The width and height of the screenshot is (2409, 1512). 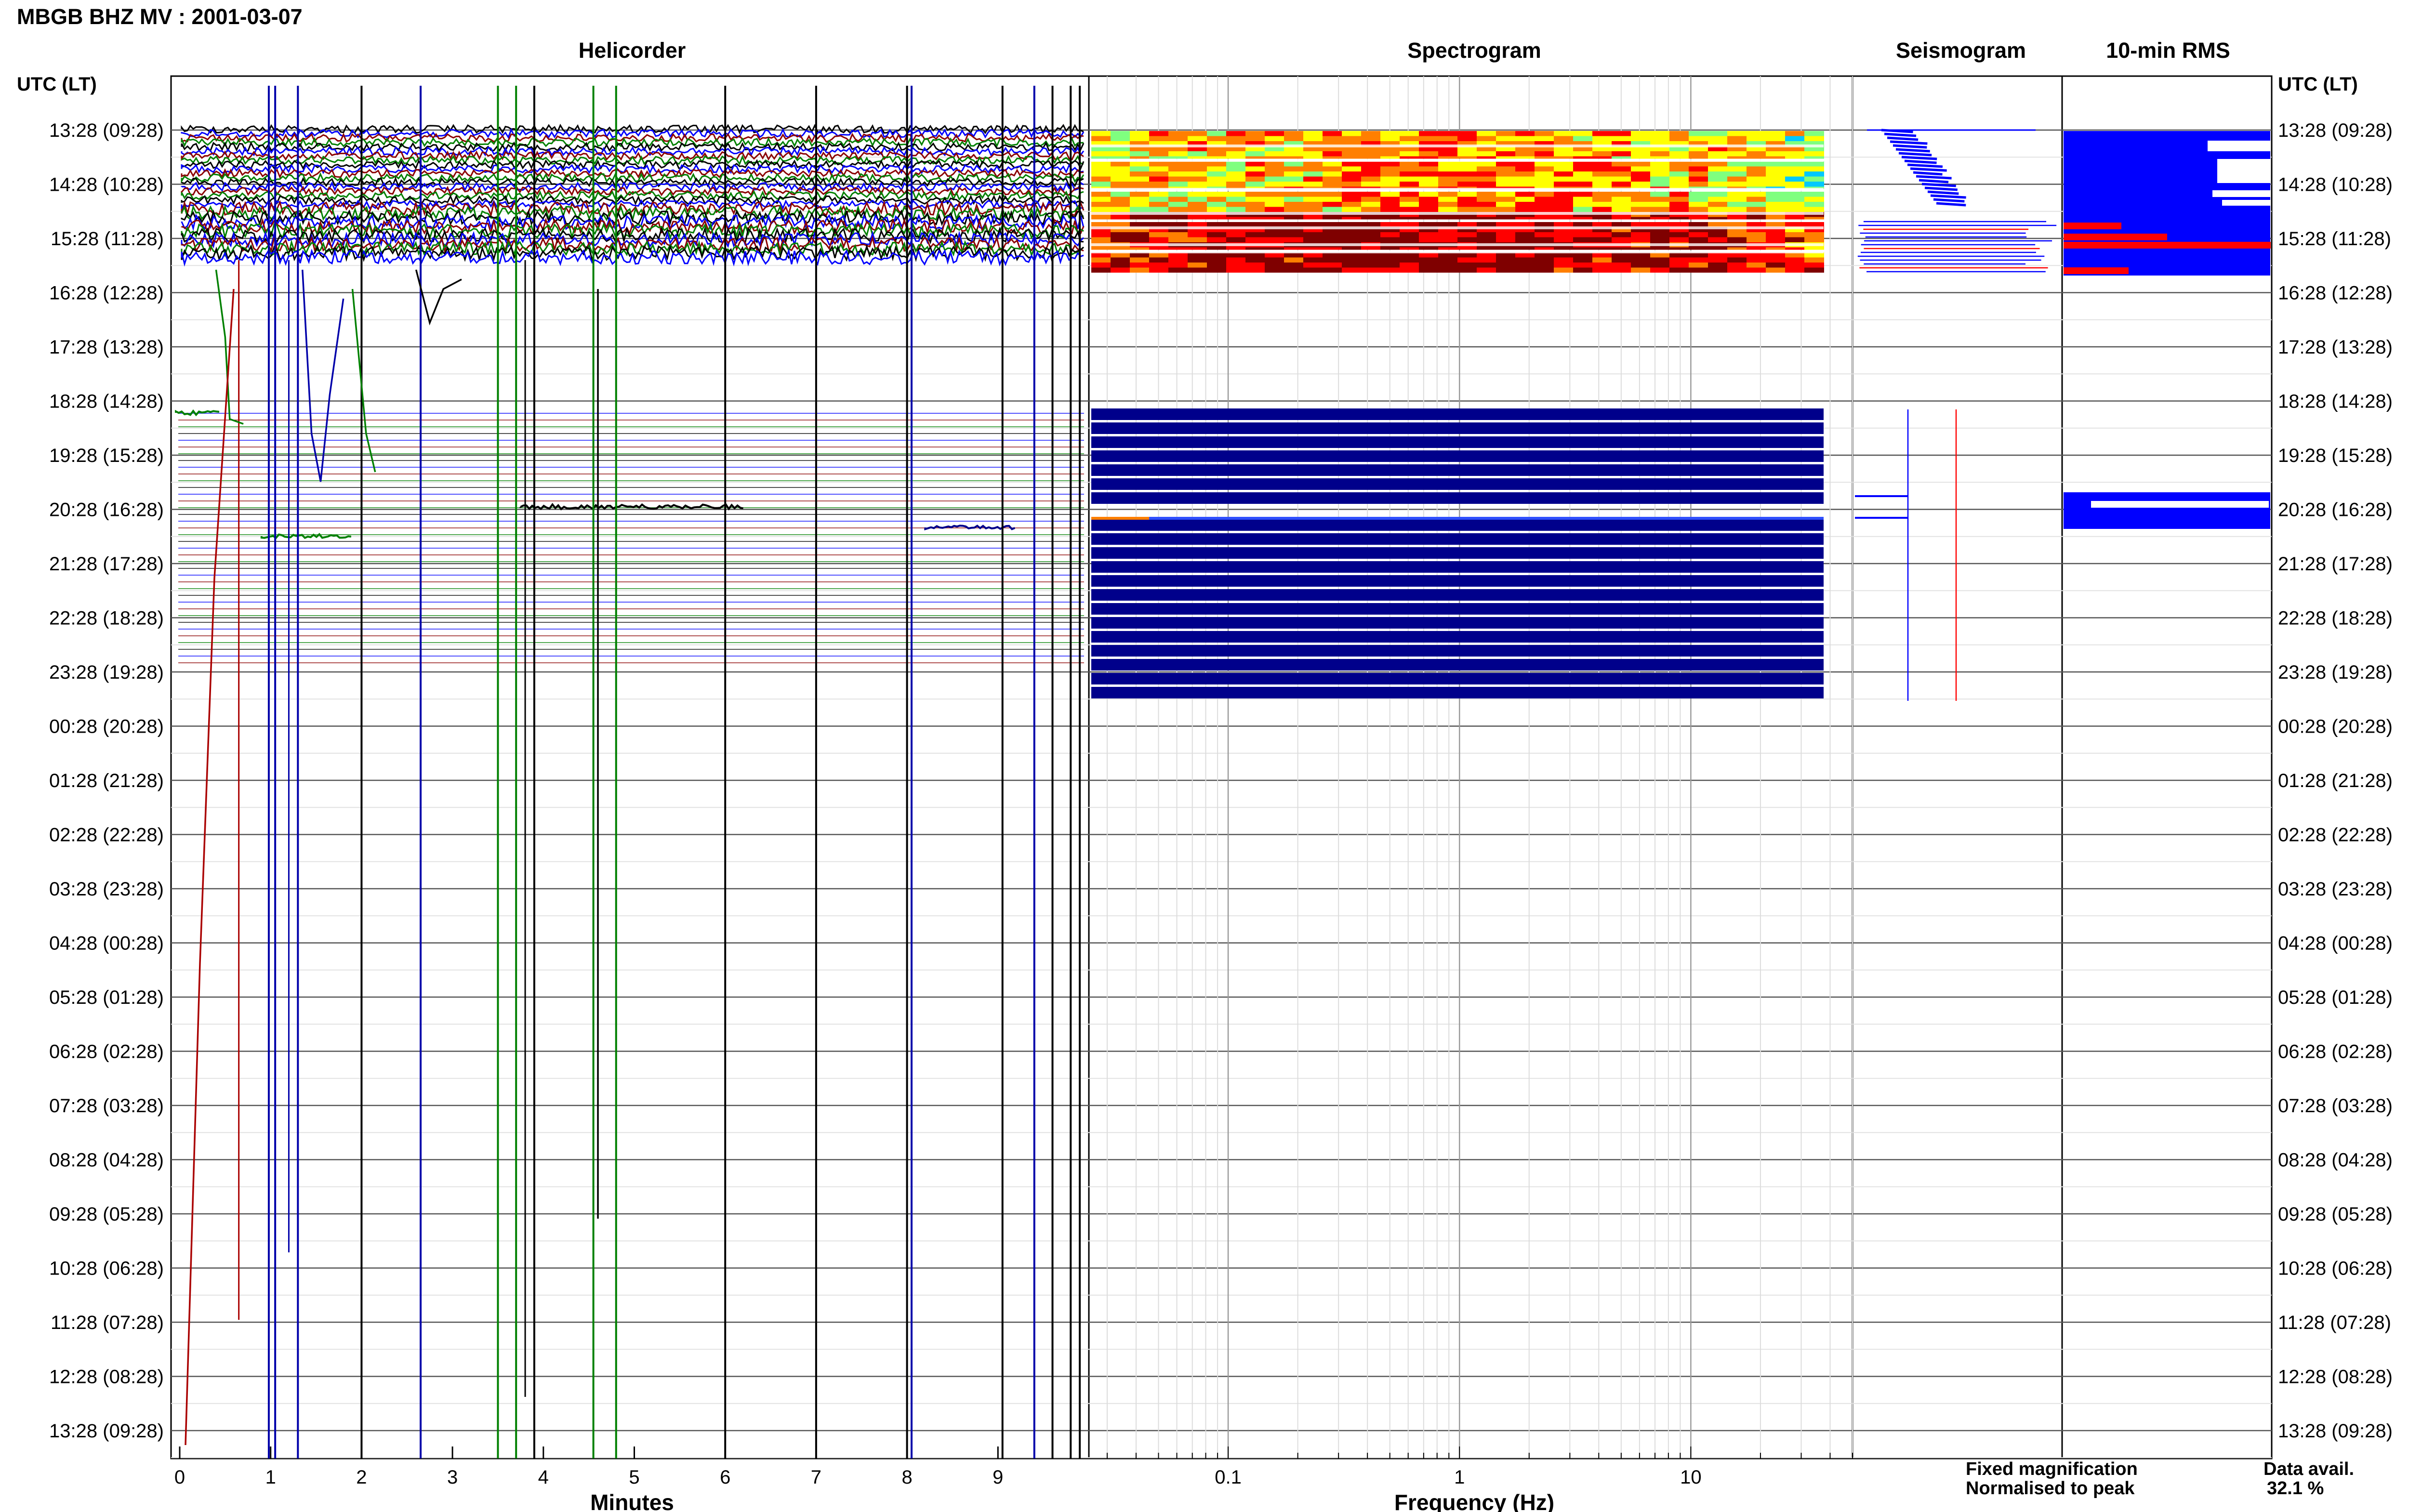 I want to click on time-label-right: 18:28 (14:28), so click(x=2335, y=401).